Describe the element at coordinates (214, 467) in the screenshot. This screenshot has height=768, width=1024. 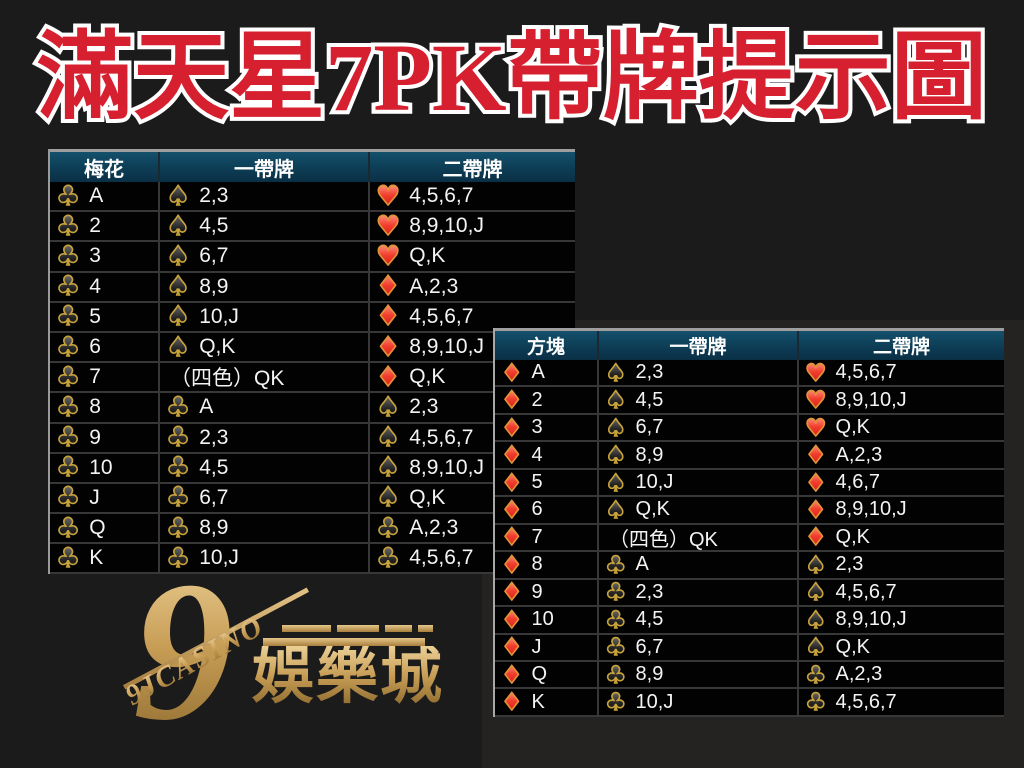
I see `cell-text: 4,5` at that location.